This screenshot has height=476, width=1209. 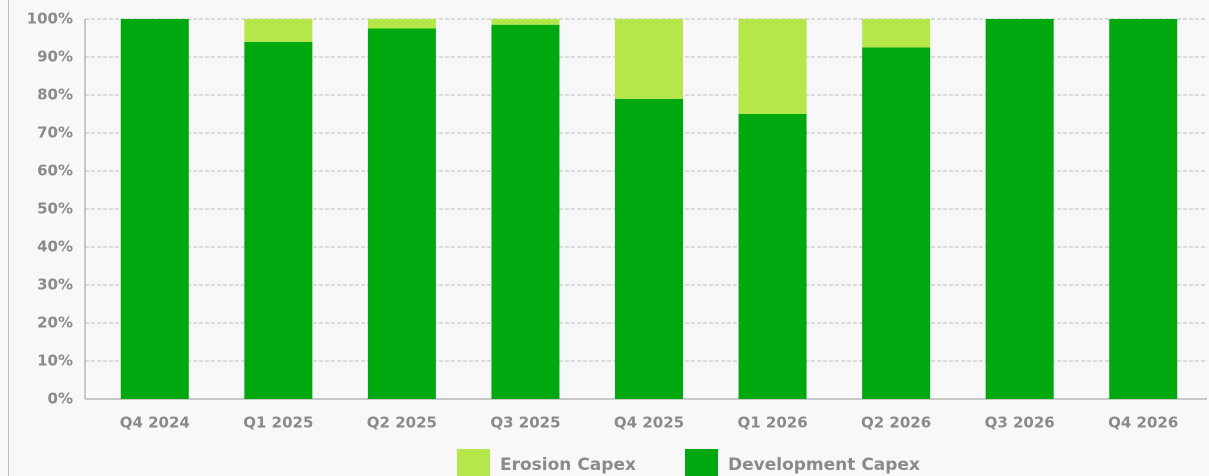 What do you see at coordinates (772, 423) in the screenshot?
I see `x-tick-label: Q1 2026` at bounding box center [772, 423].